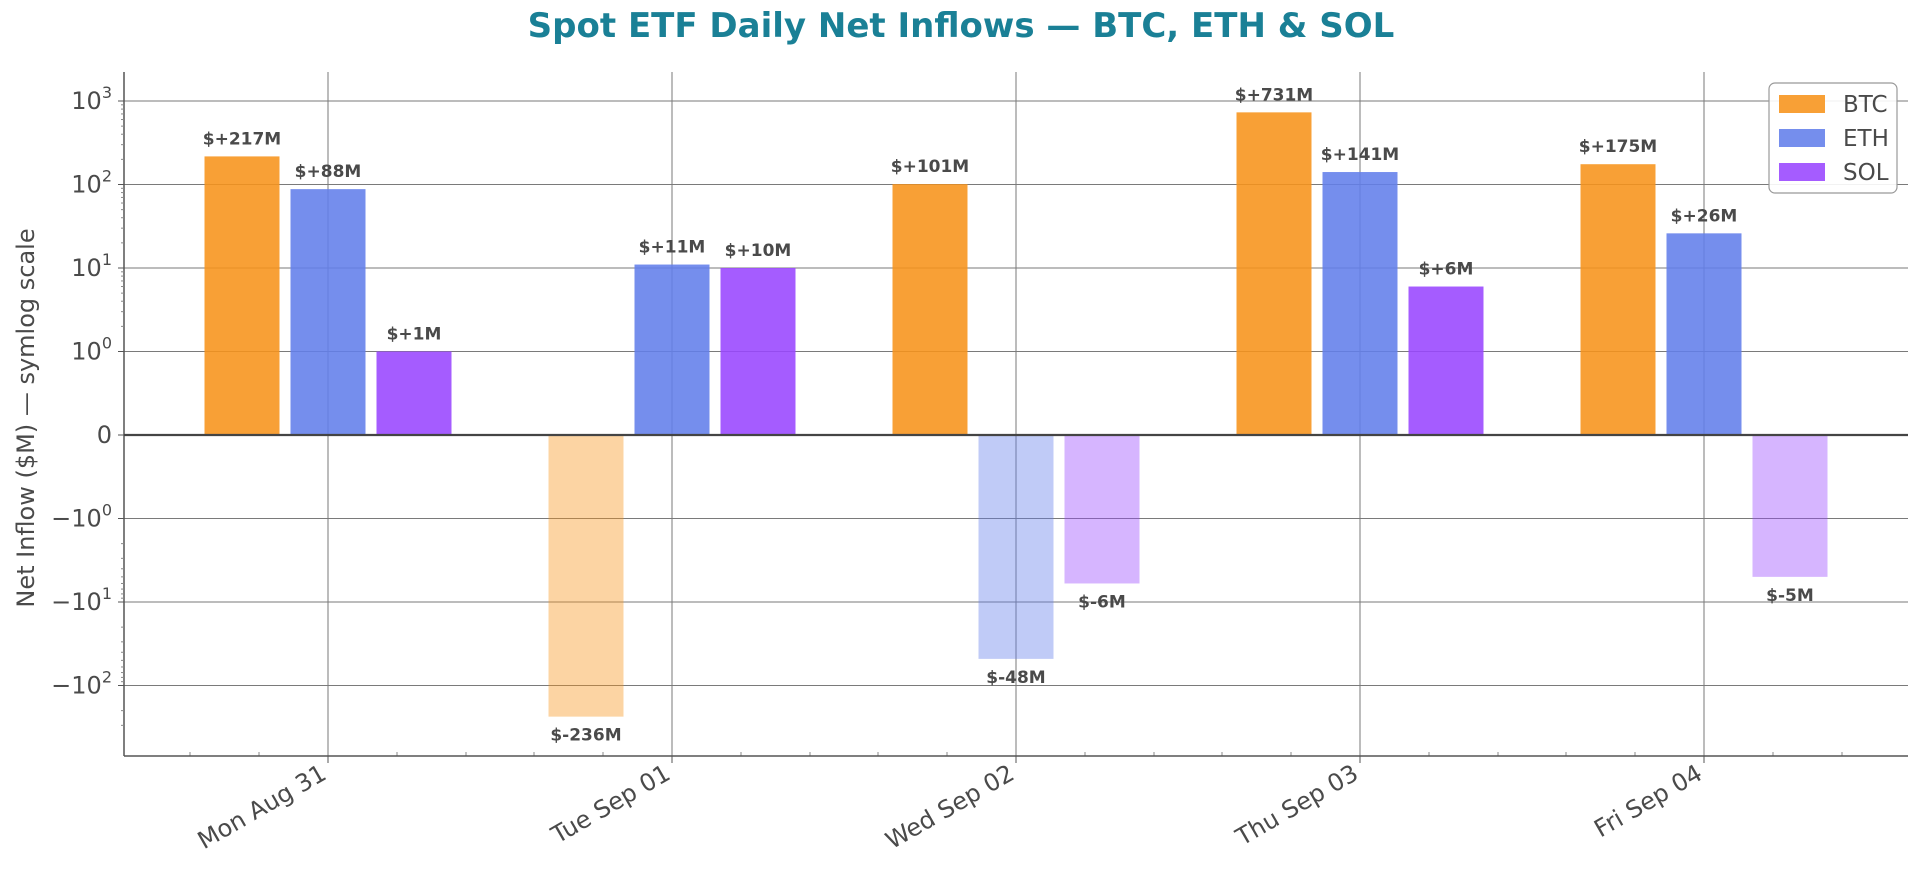 The width and height of the screenshot is (1922, 875). Describe the element at coordinates (930, 167) in the screenshot. I see `data-label-btc-2: $+101M` at that location.